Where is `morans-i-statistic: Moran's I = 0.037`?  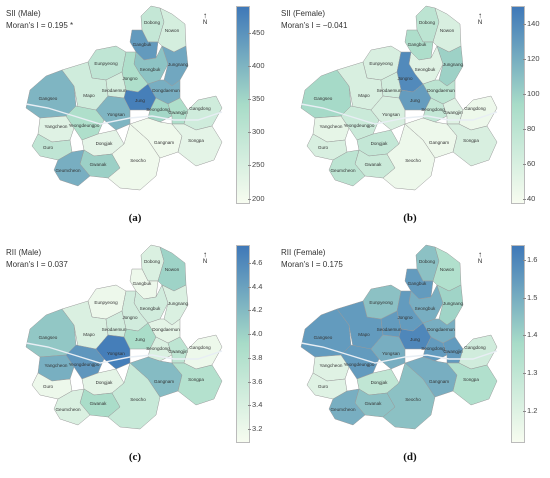
morans-i-statistic: Moran's I = 0.037 is located at coordinates (37, 264).